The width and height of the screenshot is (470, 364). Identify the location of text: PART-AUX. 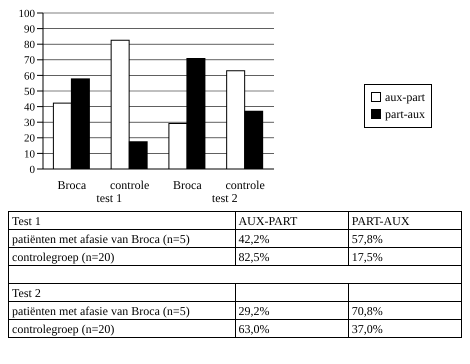
(405, 221).